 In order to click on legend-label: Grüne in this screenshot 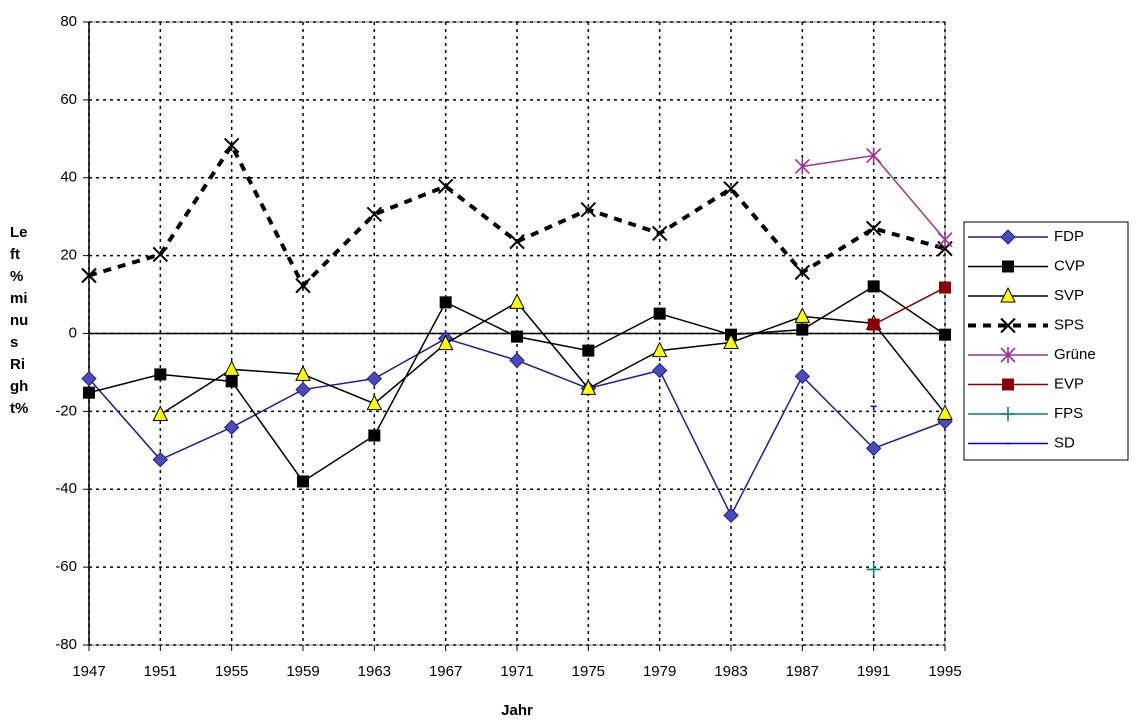, I will do `click(1075, 354)`.